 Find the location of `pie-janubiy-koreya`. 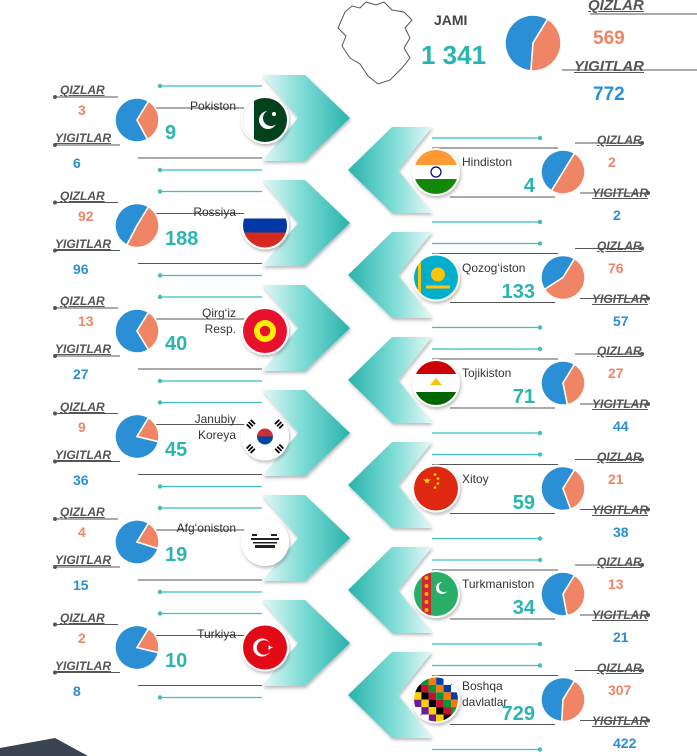

pie-janubiy-koreya is located at coordinates (137, 436).